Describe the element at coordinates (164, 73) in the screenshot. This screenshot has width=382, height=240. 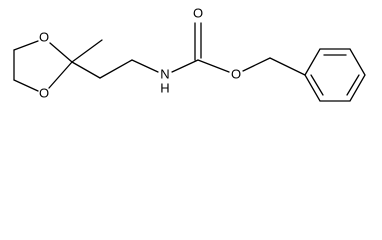
I see `atom-label: N` at that location.